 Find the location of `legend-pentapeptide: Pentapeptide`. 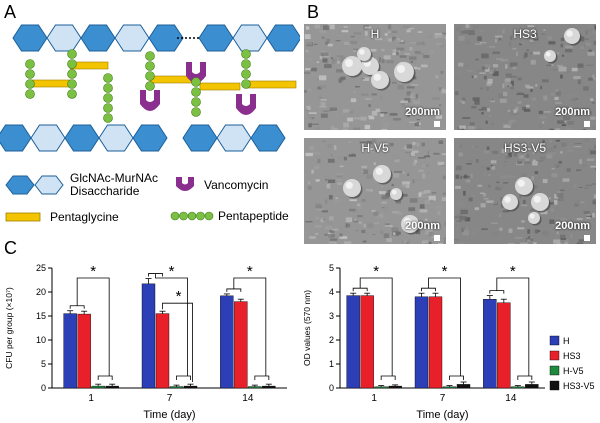

legend-pentapeptide: Pentapeptide is located at coordinates (229, 216).